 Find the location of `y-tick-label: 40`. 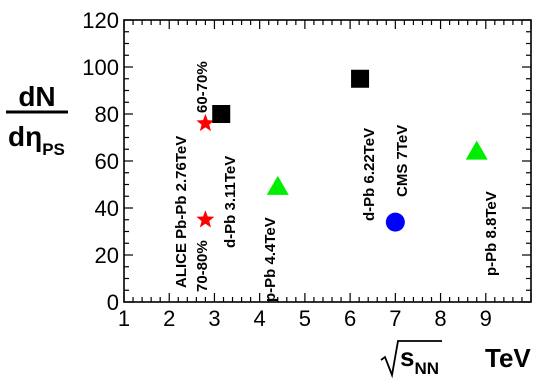

y-tick-label: 40 is located at coordinates (107, 208).